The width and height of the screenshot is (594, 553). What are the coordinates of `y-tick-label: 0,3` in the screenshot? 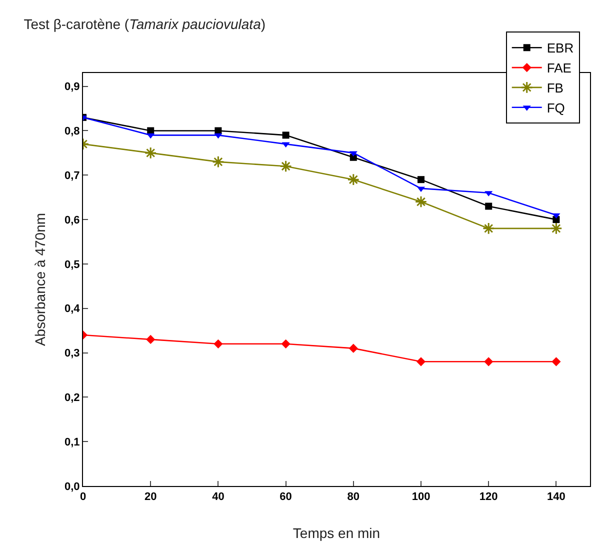 It's located at (72, 354).